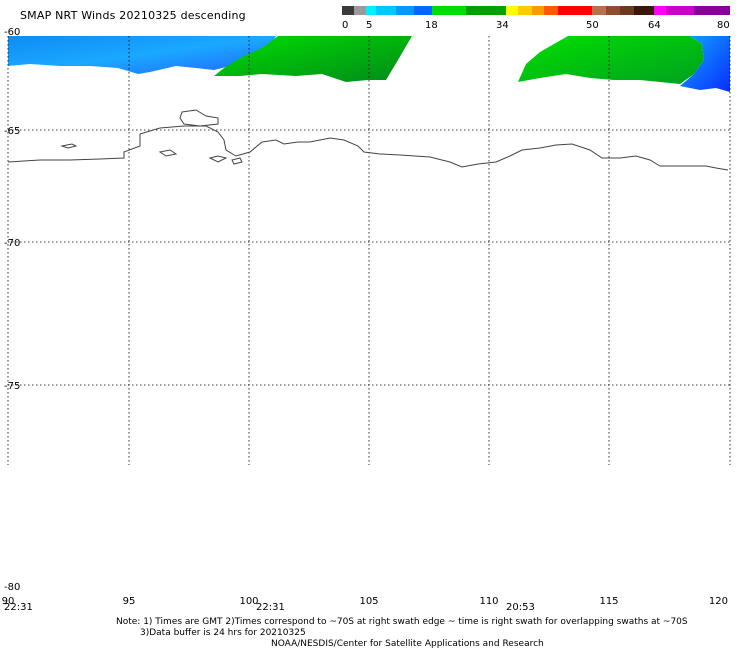  I want to click on colorbar-tick: 5, so click(369, 25).